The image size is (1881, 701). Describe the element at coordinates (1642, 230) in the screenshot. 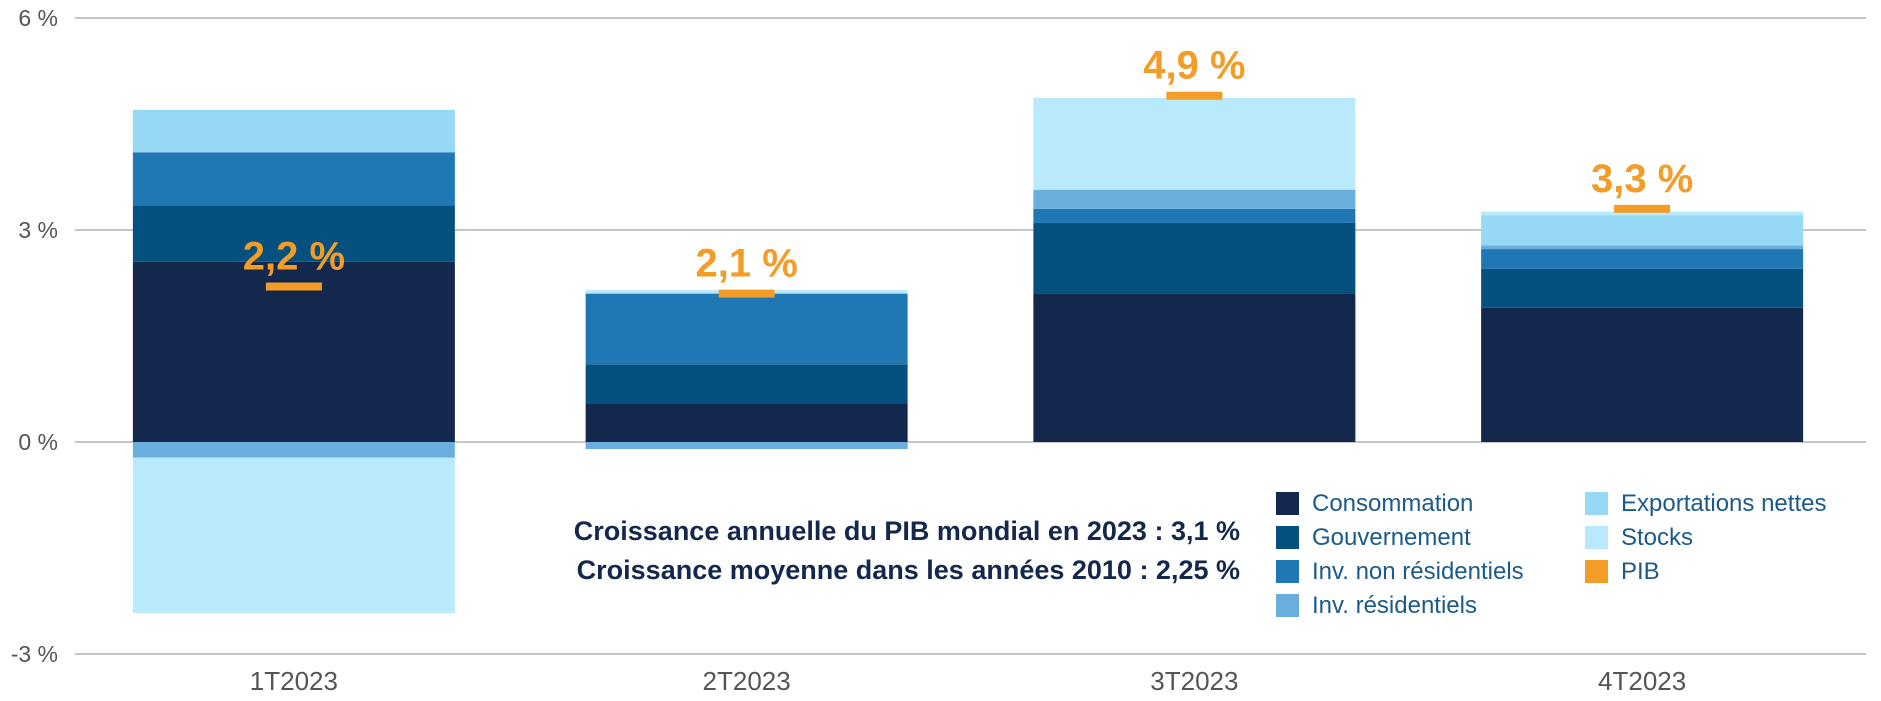

I see `bar-segment-5-4T2023` at that location.